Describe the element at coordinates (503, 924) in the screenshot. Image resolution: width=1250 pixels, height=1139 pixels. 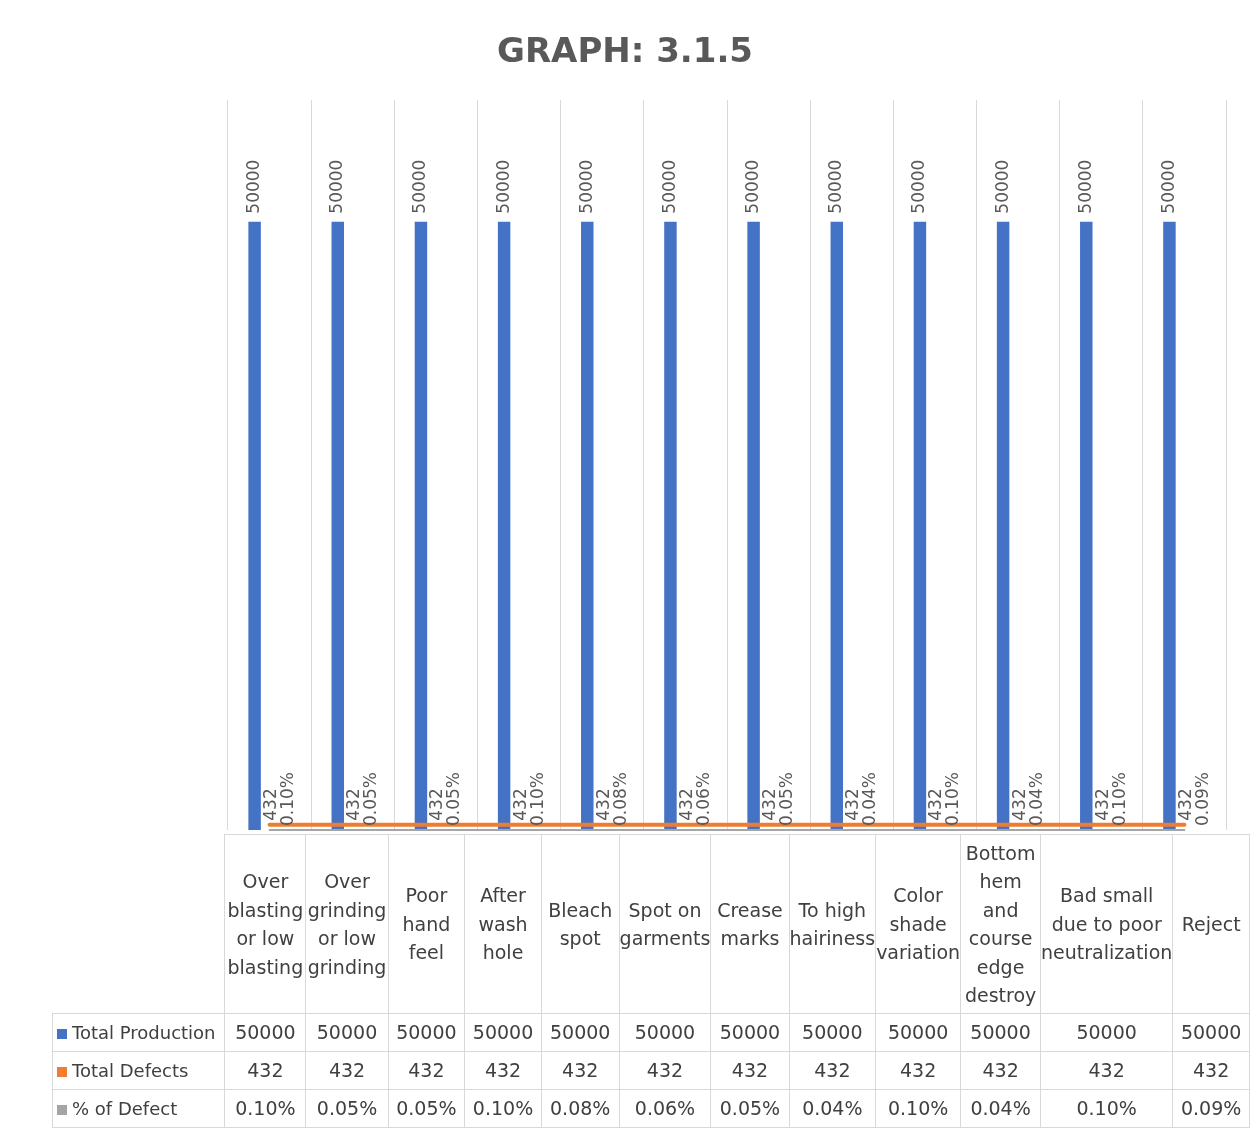
I see `x-tick-label: After wash hole` at that location.